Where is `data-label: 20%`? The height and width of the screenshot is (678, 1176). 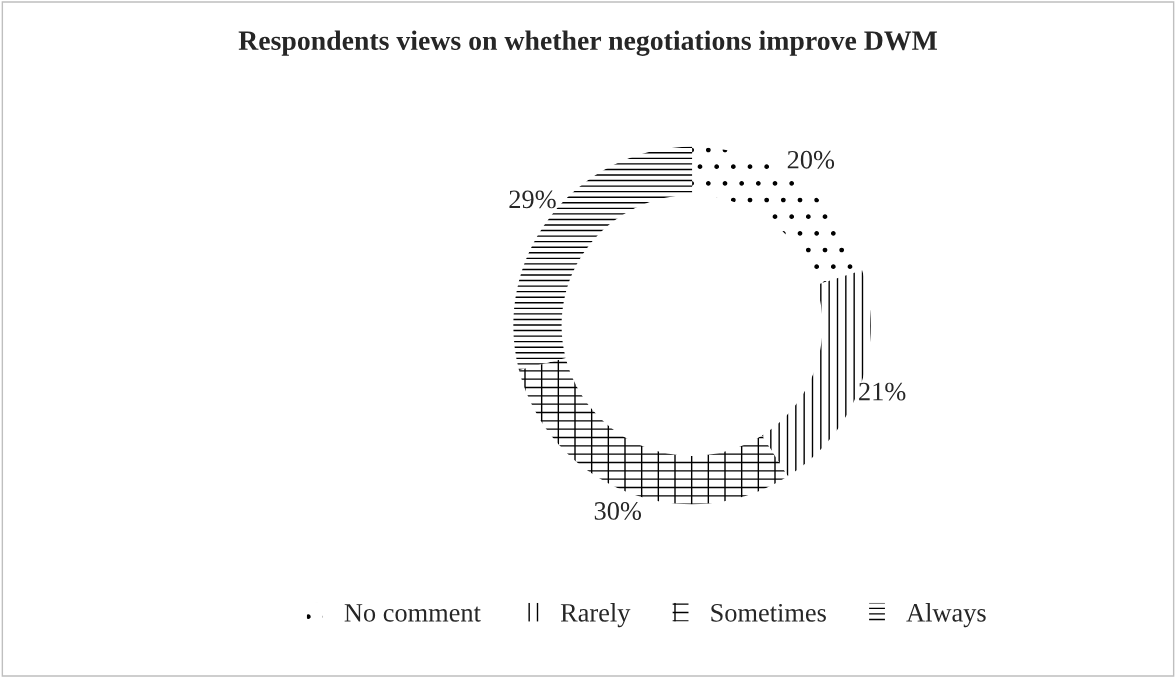 data-label: 20% is located at coordinates (811, 159).